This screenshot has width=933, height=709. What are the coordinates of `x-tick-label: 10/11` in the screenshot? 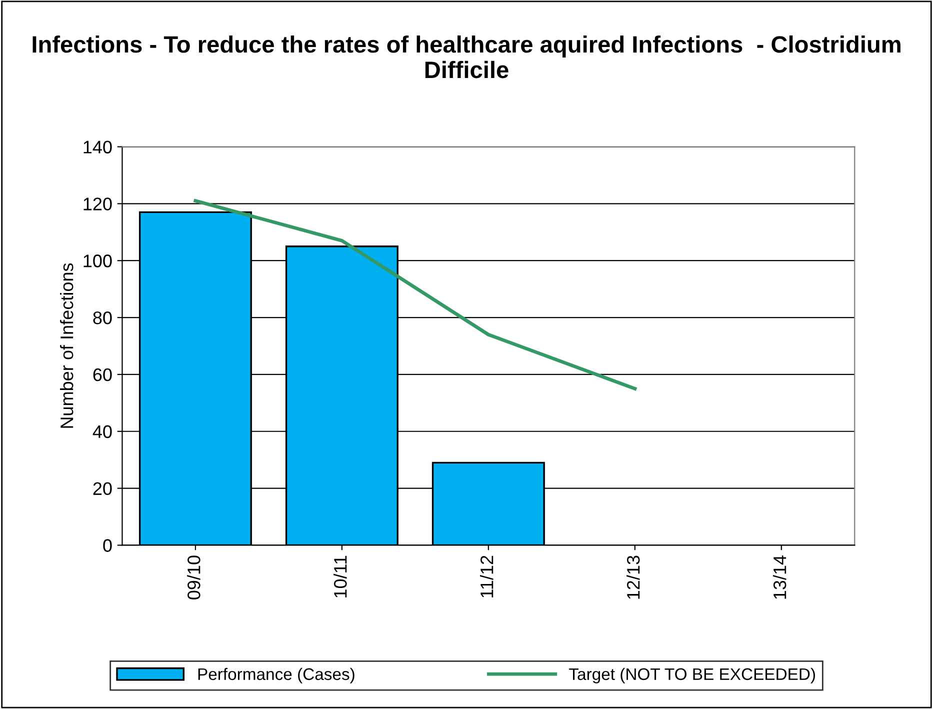 It's located at (340, 577).